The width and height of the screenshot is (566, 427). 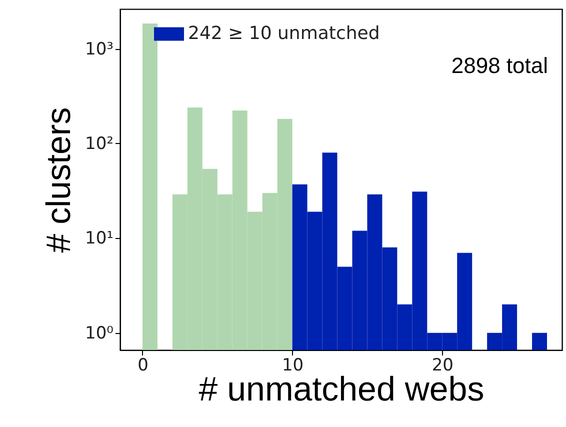 I want to click on annotation: 2898 total, so click(x=499, y=65).